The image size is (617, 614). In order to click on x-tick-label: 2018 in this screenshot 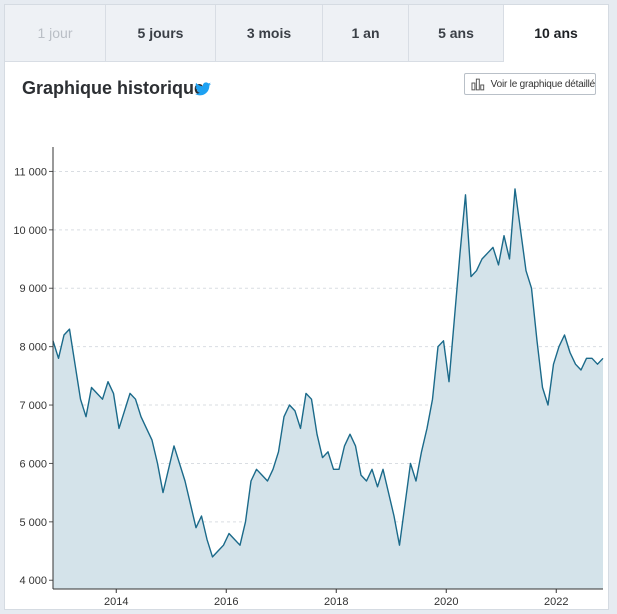, I will do `click(336, 600)`.